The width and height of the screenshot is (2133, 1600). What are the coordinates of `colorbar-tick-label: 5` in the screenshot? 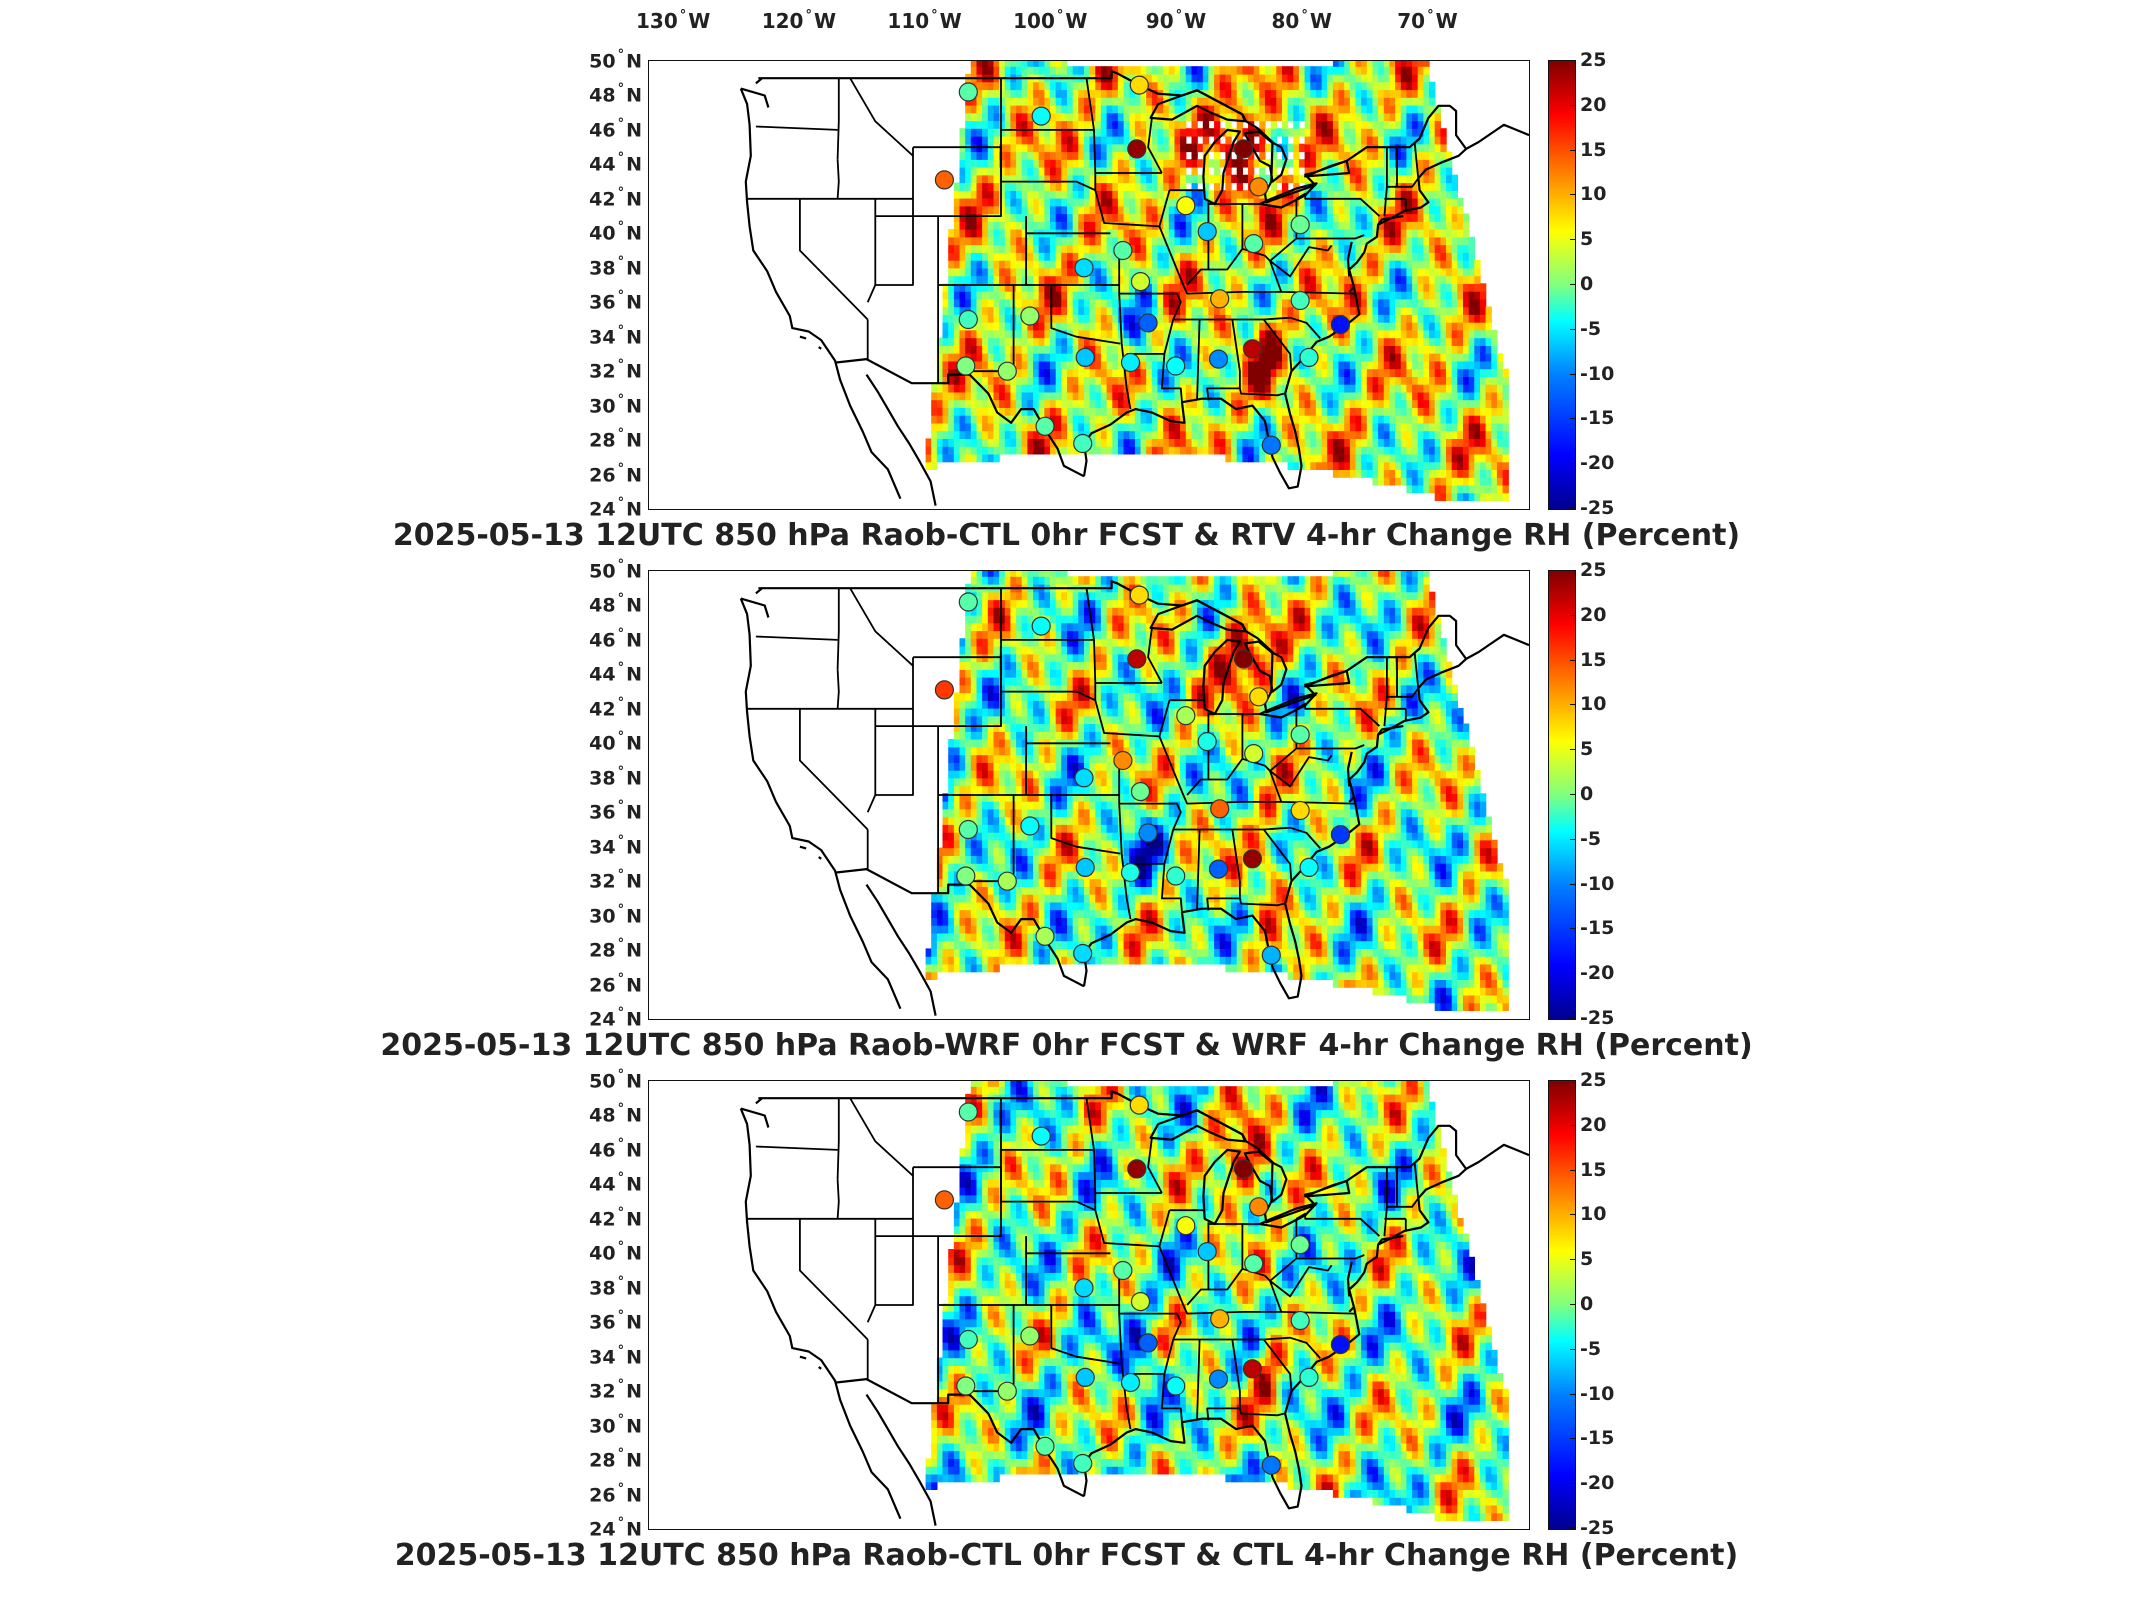 It's located at (1581, 239).